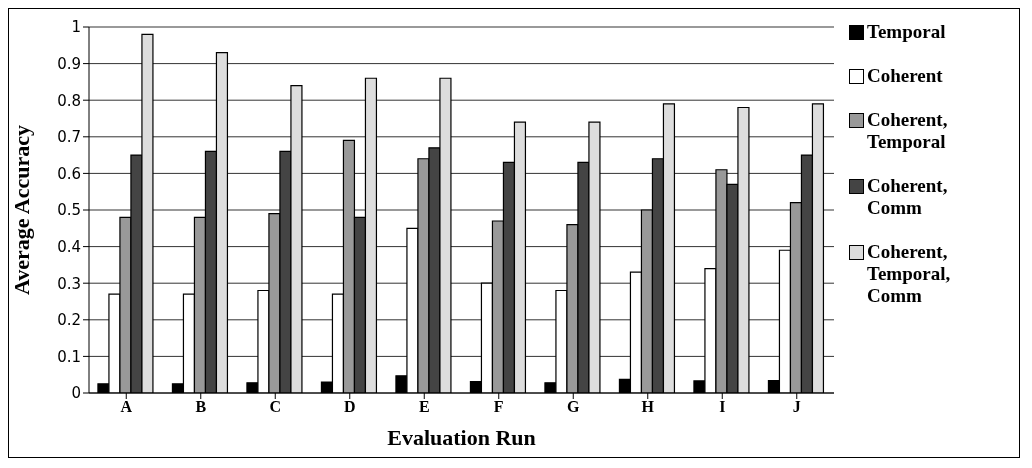 This screenshot has width=1032, height=468. I want to click on legend-label: Coherent, so click(905, 76).